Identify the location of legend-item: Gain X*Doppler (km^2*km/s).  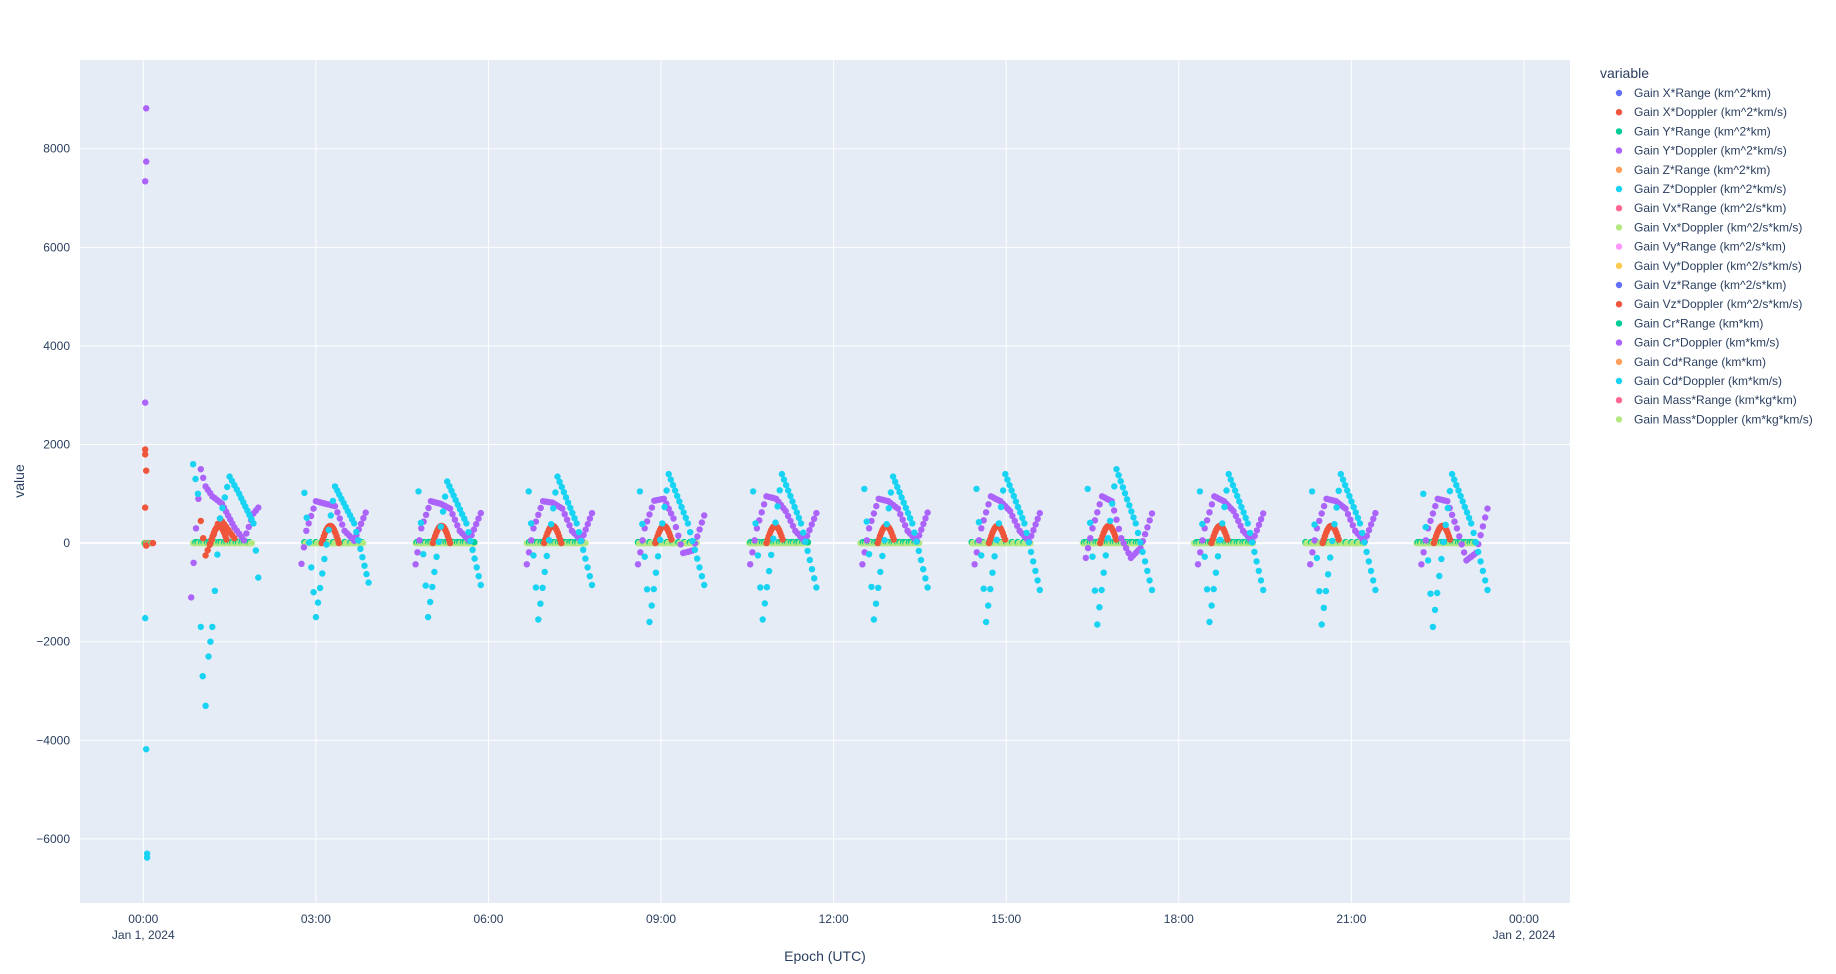
(1701, 112).